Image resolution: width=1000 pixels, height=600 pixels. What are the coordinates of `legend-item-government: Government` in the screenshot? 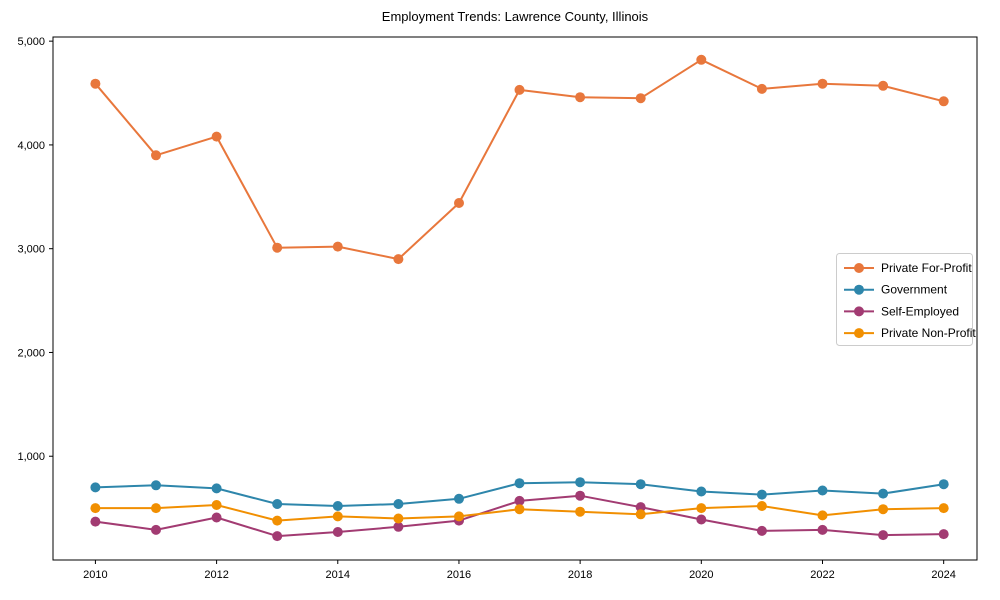 It's located at (896, 290).